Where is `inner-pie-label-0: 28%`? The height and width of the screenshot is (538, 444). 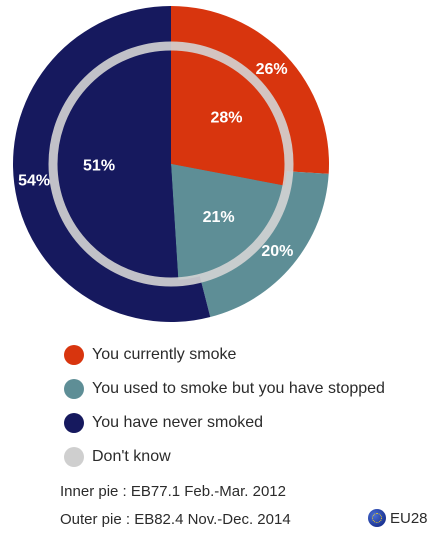
inner-pie-label-0: 28% is located at coordinates (226, 117).